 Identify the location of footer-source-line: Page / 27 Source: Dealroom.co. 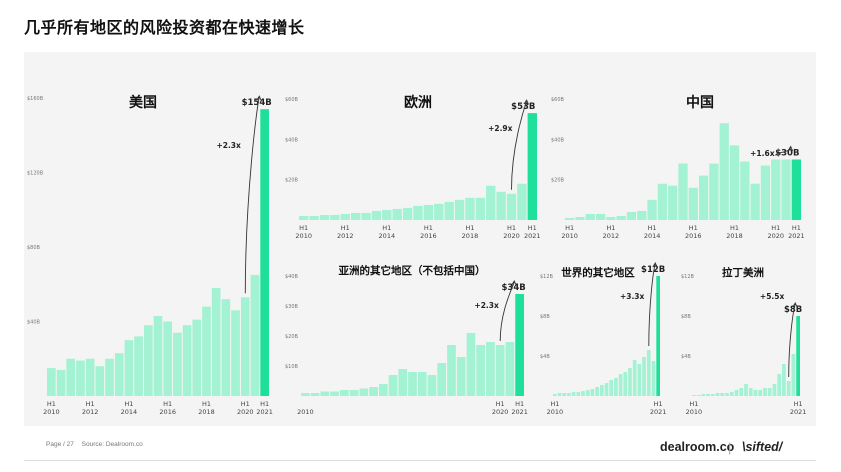
(97, 444).